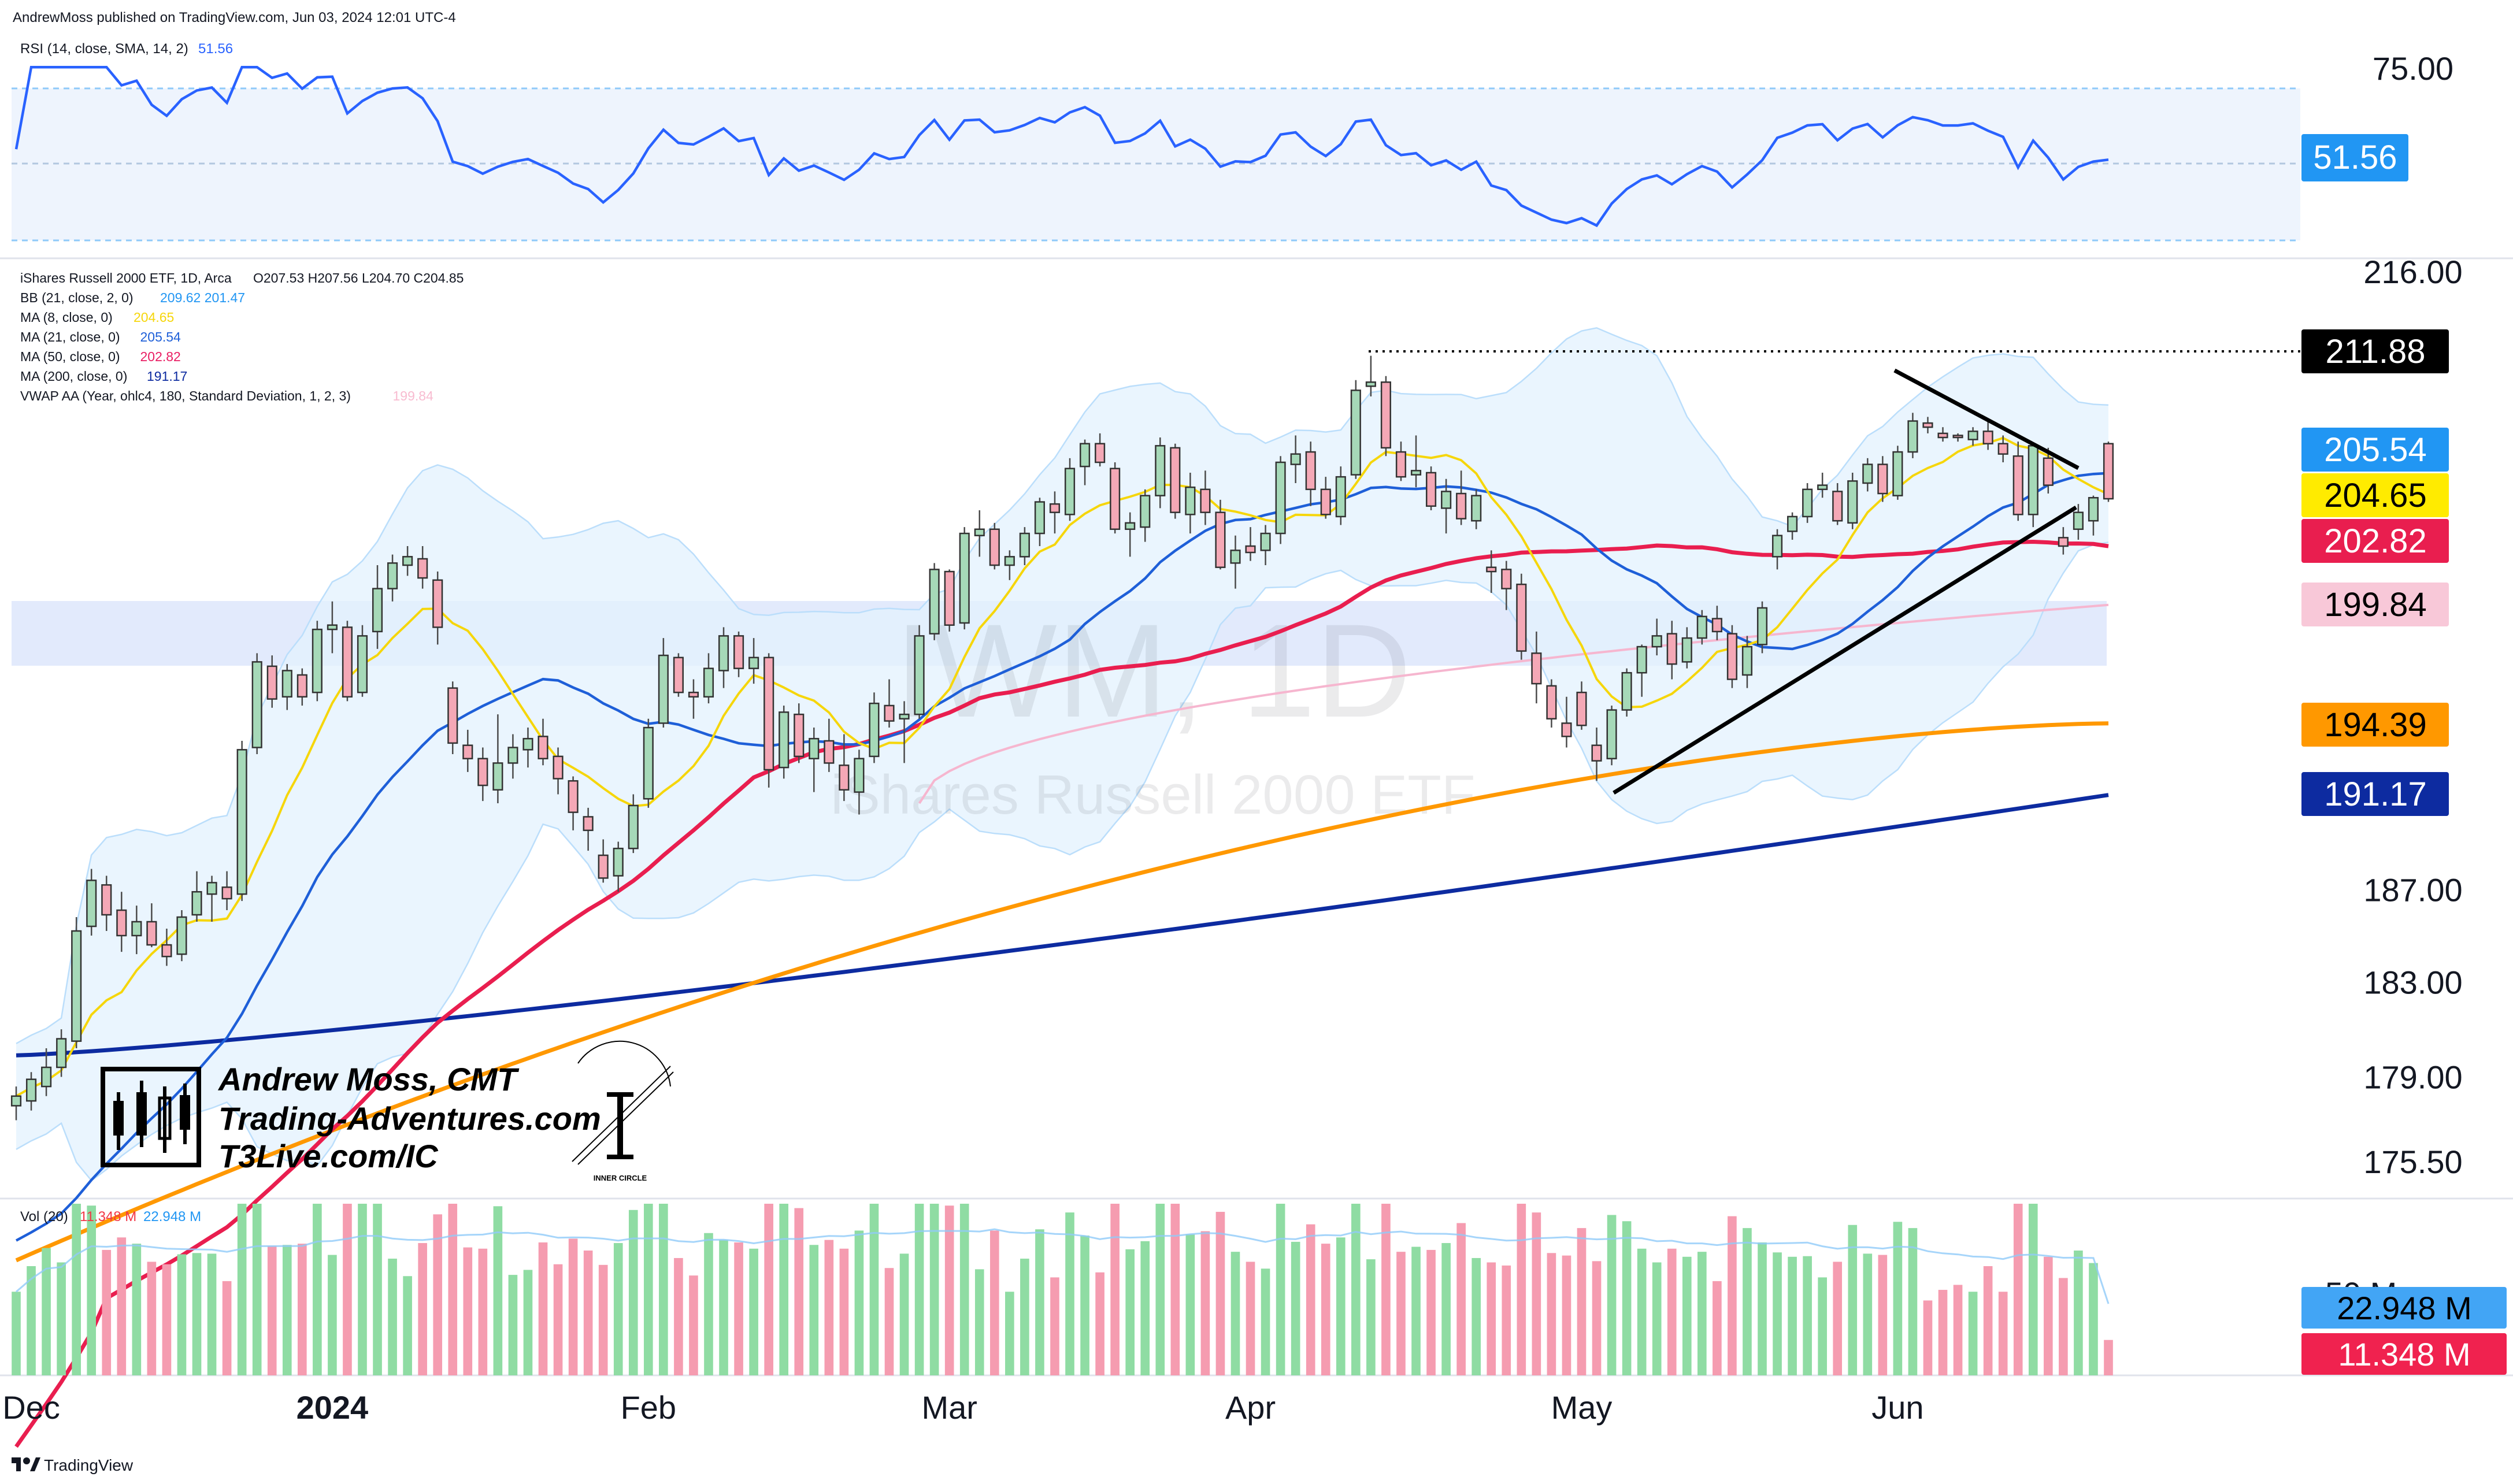 Image resolution: width=2513 pixels, height=1484 pixels. I want to click on price-badge-text: 194.39, so click(2375, 725).